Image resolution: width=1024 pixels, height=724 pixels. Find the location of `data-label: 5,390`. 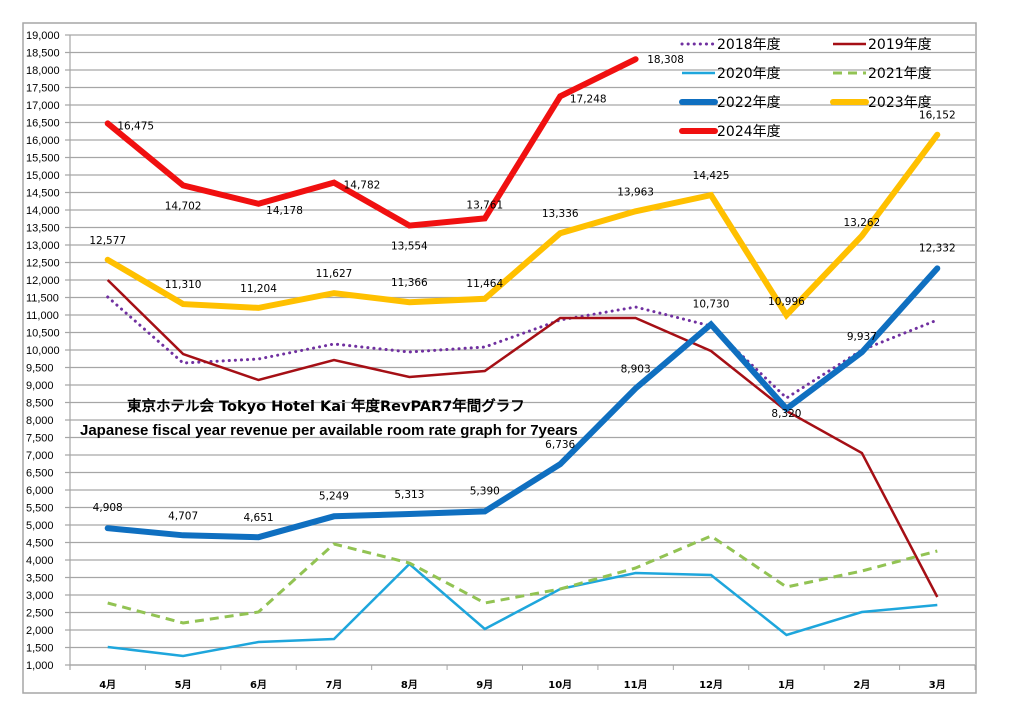

data-label: 5,390 is located at coordinates (485, 491).